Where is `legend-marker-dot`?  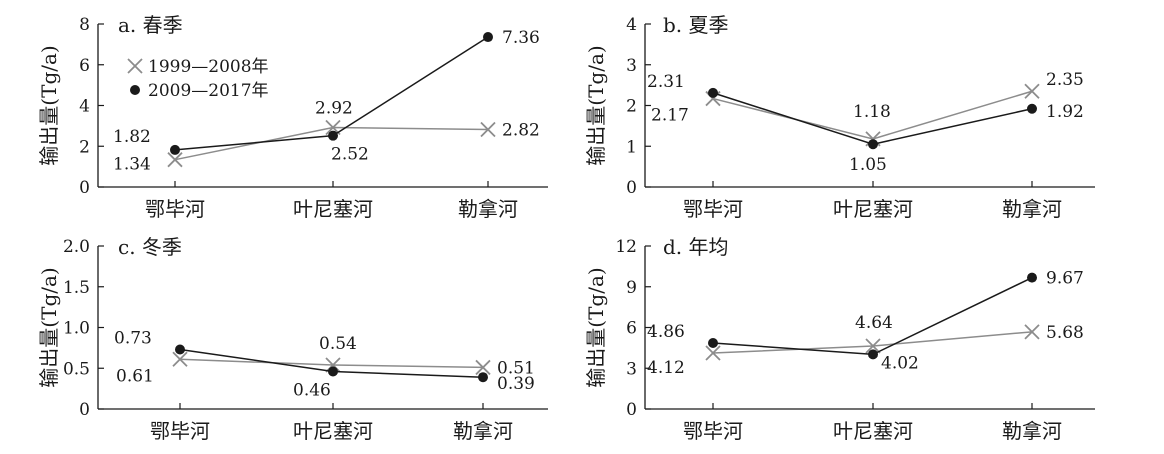 legend-marker-dot is located at coordinates (135, 90).